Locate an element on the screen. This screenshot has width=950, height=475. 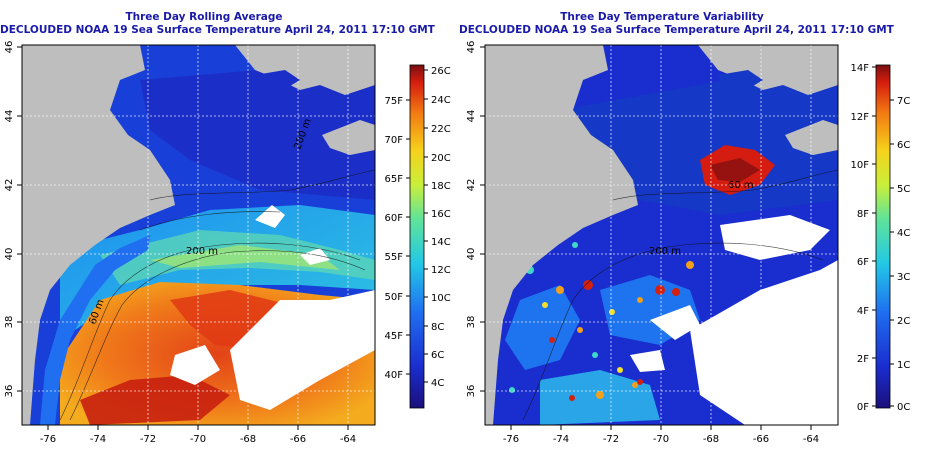
right-lon-tick: -76 is located at coordinates (511, 439).